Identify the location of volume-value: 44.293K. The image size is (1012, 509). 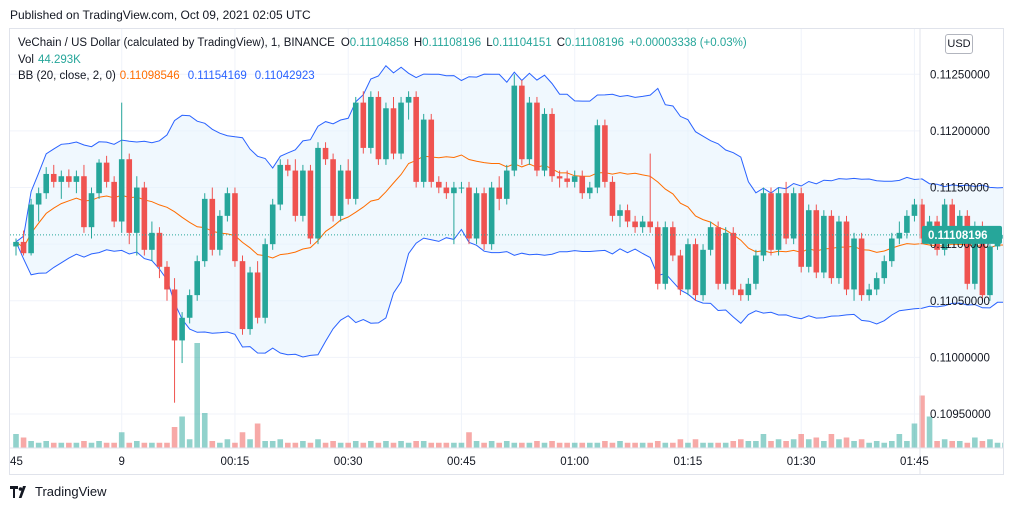
(59, 59).